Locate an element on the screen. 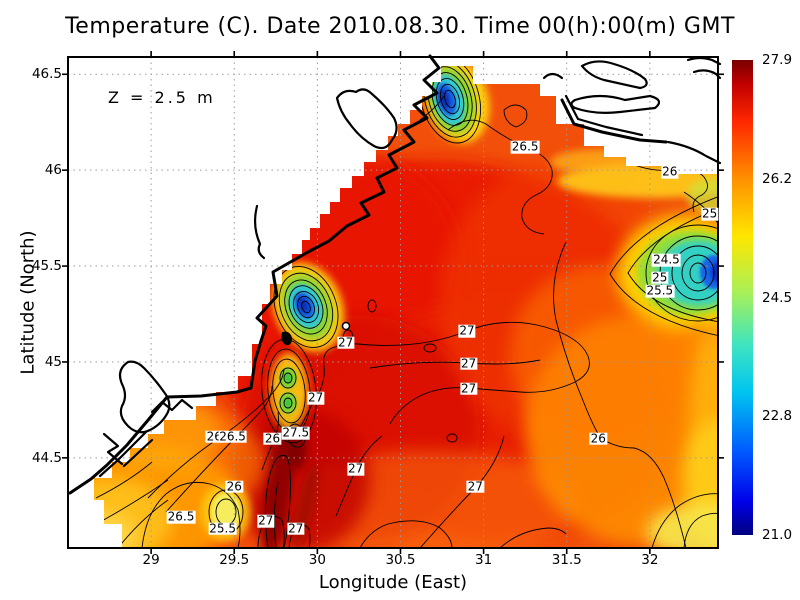 The image size is (800, 600). x-tick-label: 29 is located at coordinates (151, 560).